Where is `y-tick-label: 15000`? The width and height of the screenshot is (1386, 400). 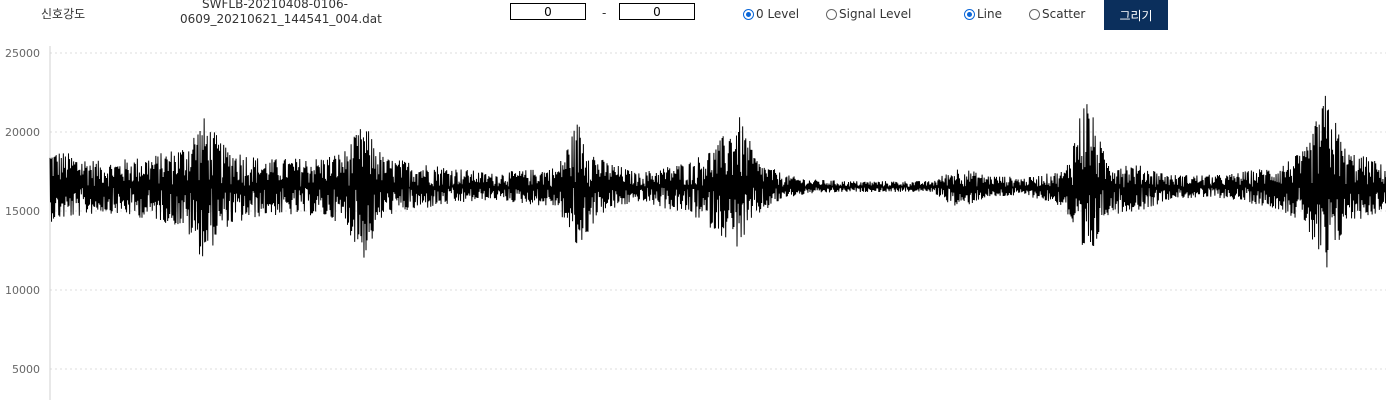
y-tick-label: 15000 is located at coordinates (22, 211).